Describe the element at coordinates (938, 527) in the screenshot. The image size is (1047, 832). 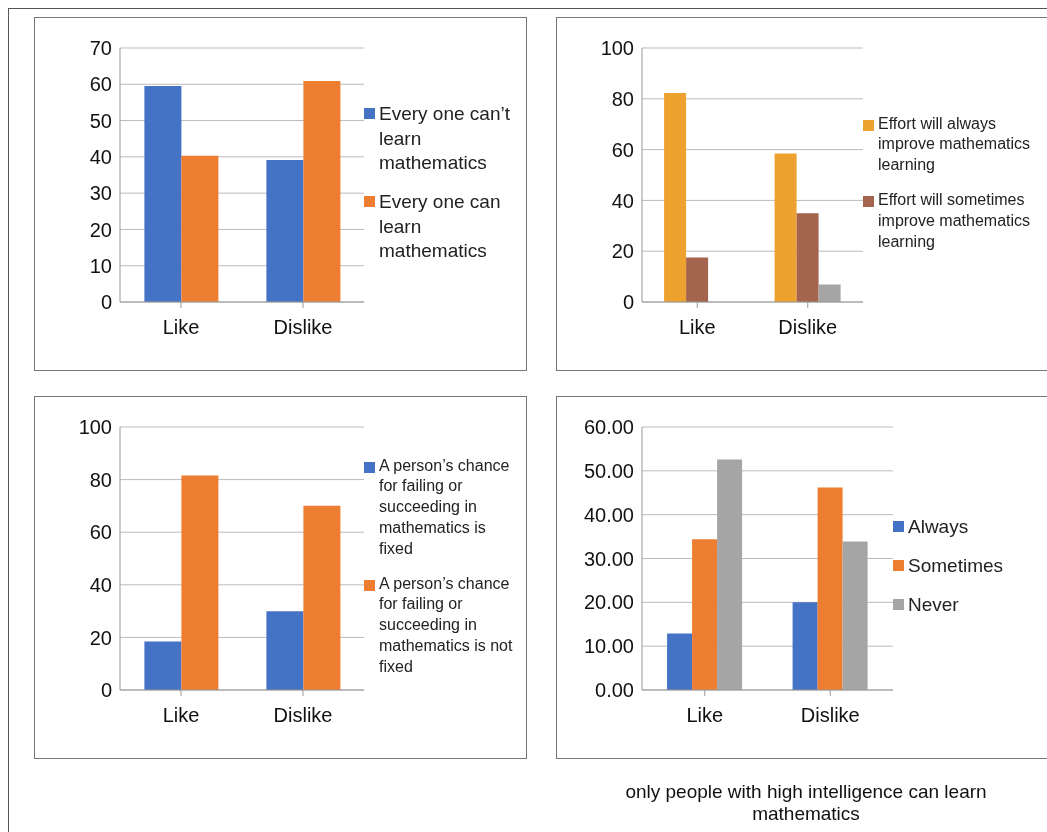
I see `legend-label: Always` at that location.